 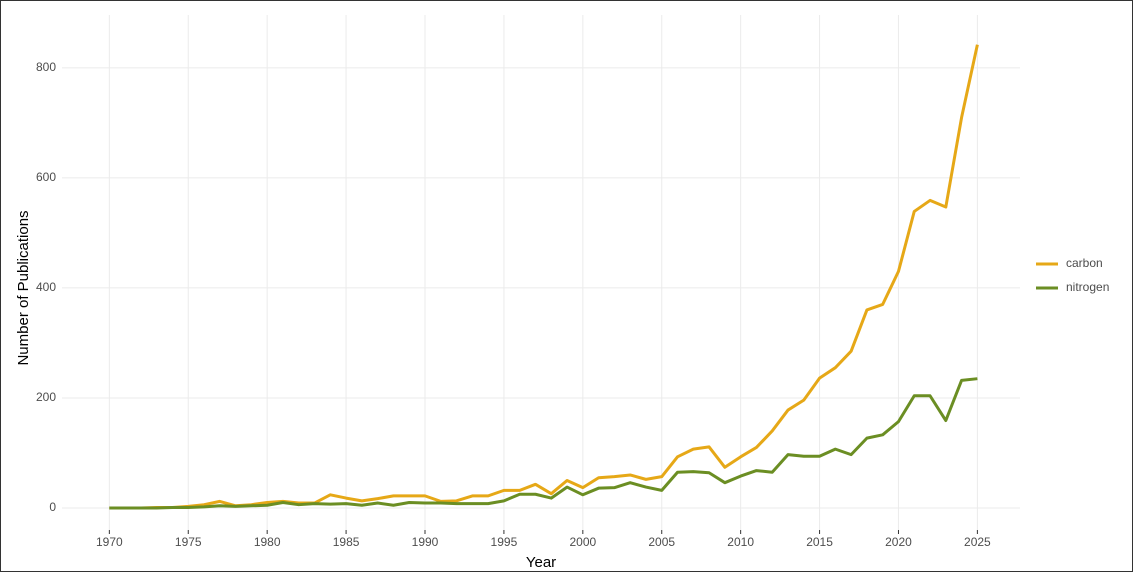 I want to click on legend-label: nitrogen, so click(x=1087, y=287).